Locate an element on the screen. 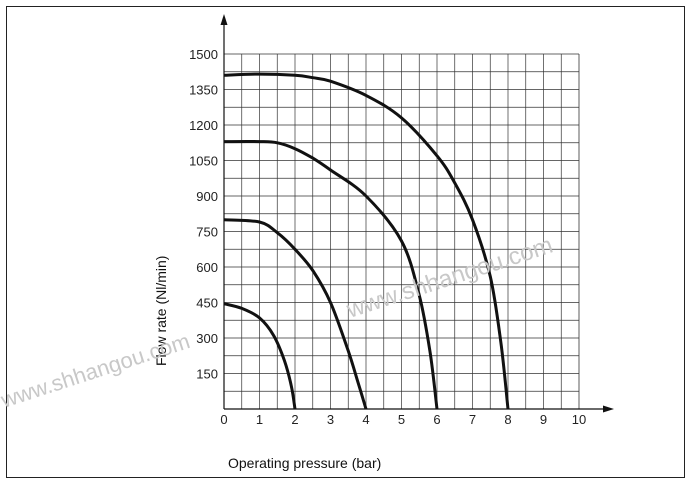  y-tick-label: 1200 is located at coordinates (203, 125).